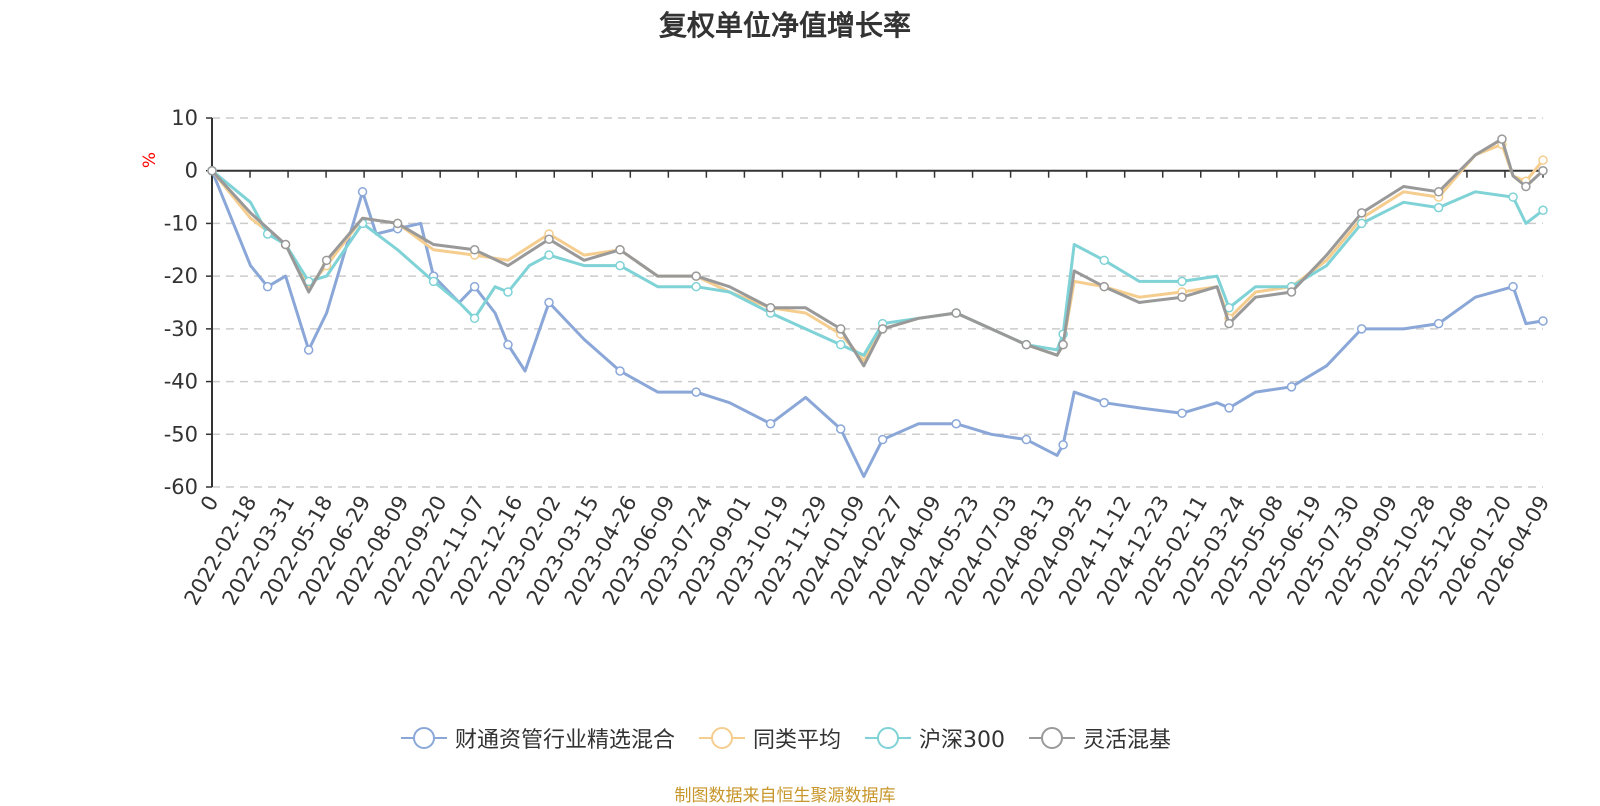  What do you see at coordinates (181, 382) in the screenshot?
I see `y-tick-label: -40` at bounding box center [181, 382].